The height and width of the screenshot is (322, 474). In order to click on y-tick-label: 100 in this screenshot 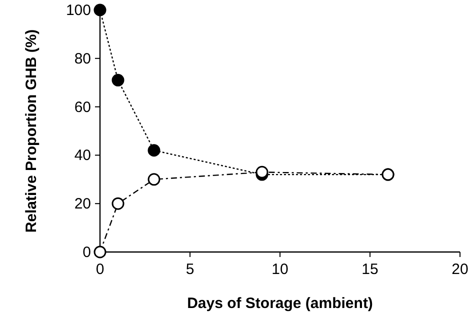, I will do `click(78, 10)`.